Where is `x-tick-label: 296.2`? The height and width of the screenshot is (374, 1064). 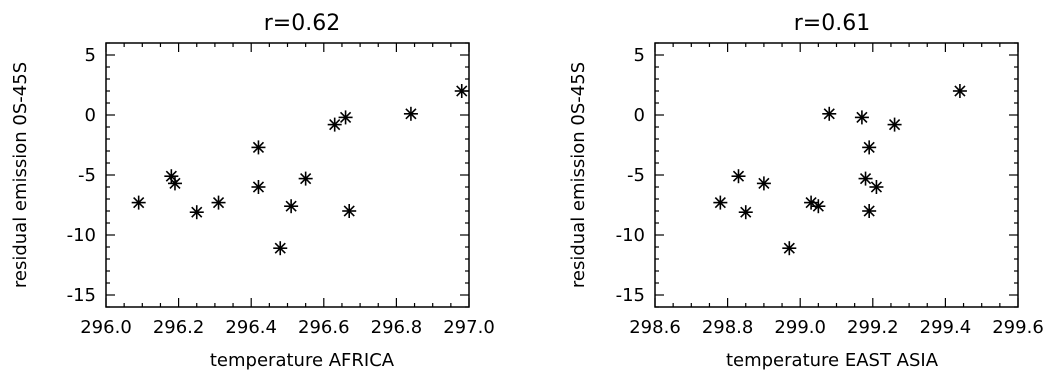 x-tick-label: 296.2 is located at coordinates (179, 327).